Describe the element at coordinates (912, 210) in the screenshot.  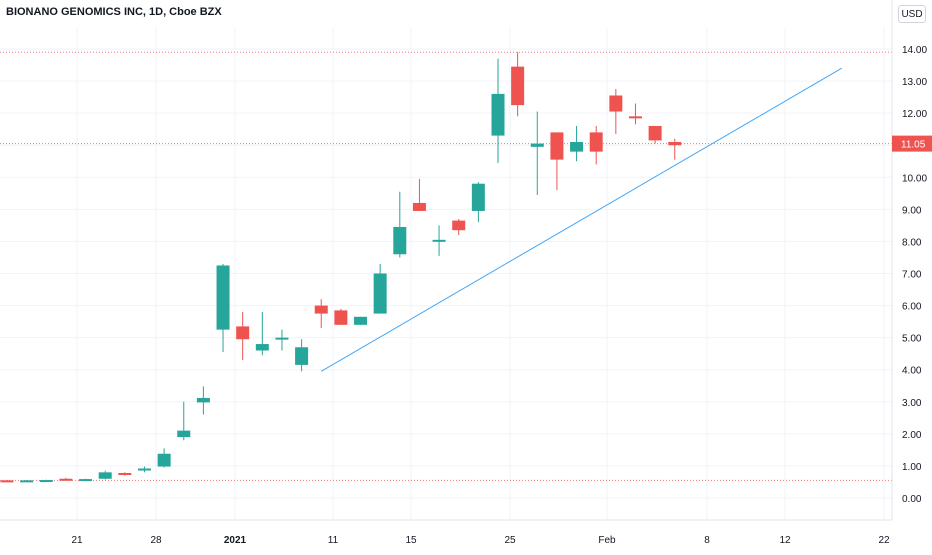
I see `y-tick-label: 9.00` at that location.